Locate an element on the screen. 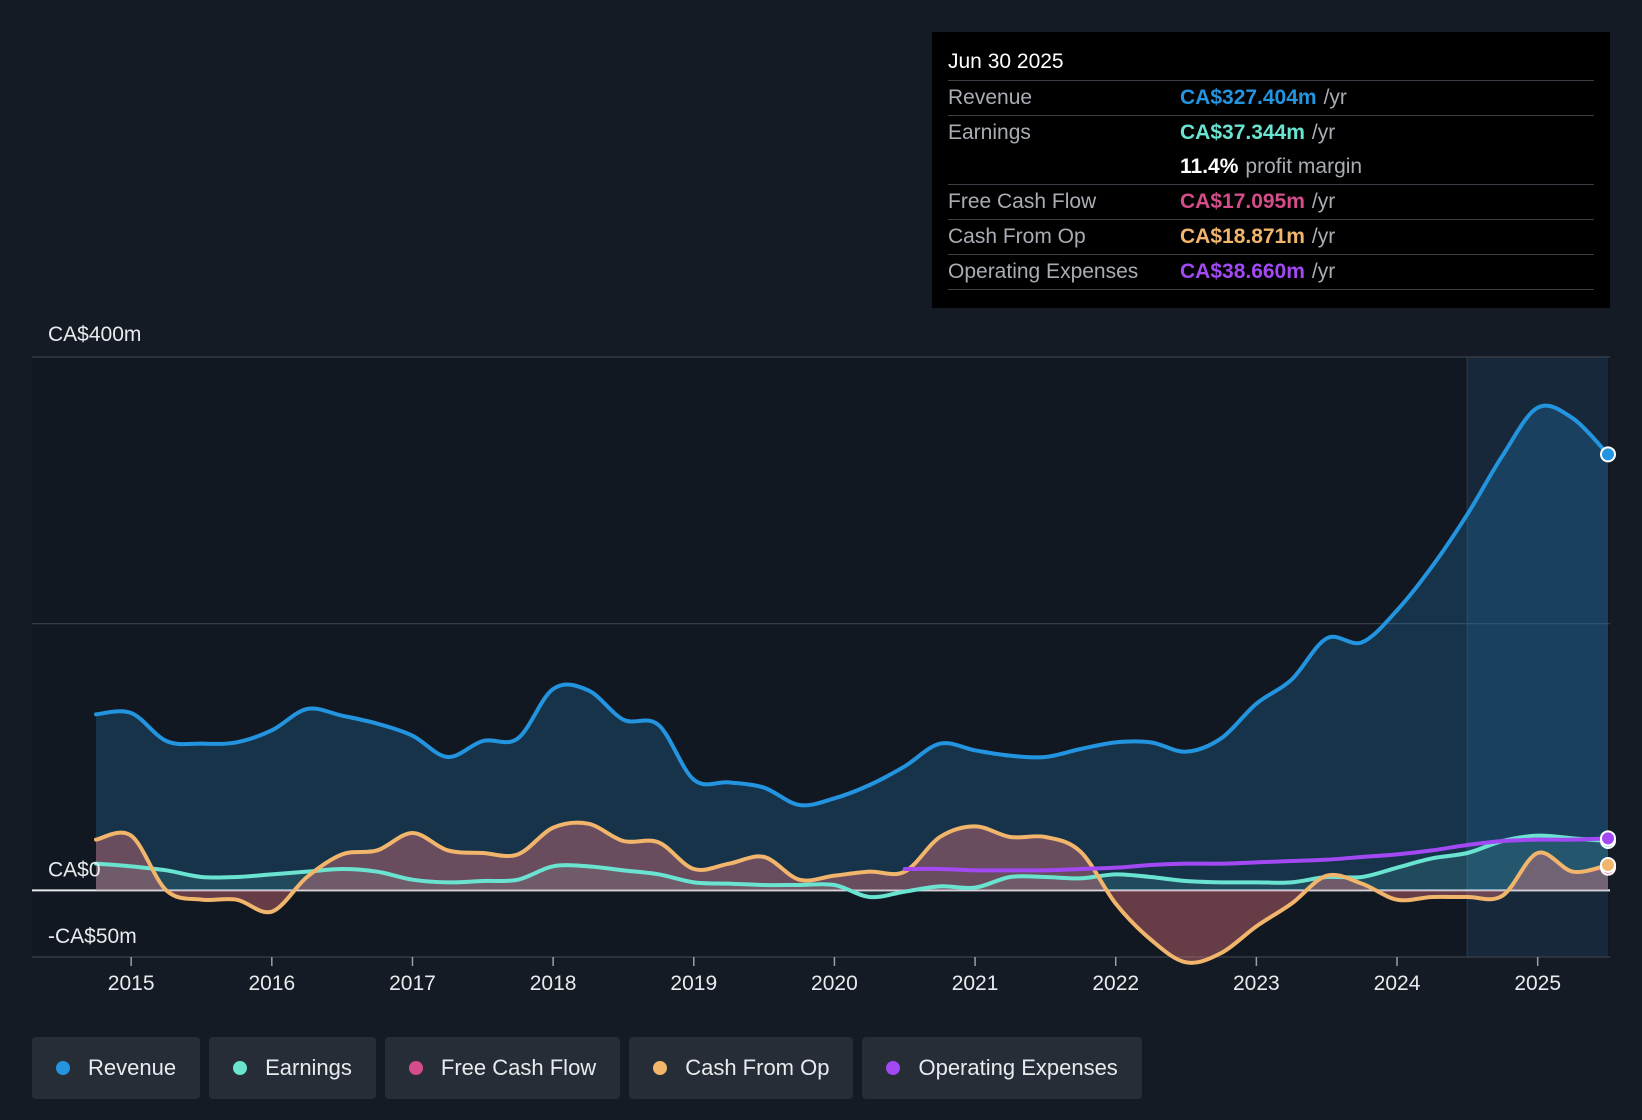 The image size is (1642, 1120). tooltip-date: Jun 30 2025 is located at coordinates (1271, 62).